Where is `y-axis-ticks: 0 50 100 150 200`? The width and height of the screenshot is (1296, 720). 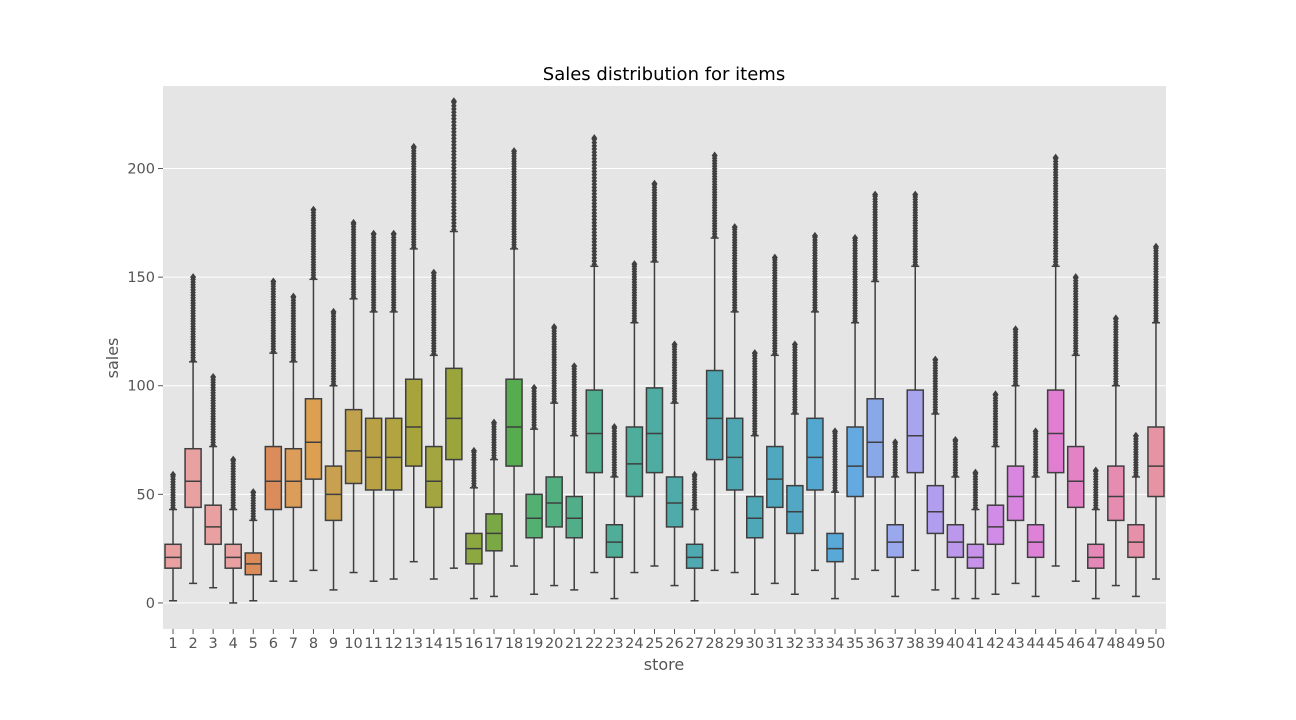
y-axis-ticks: 0 50 100 150 200 is located at coordinates (145, 387).